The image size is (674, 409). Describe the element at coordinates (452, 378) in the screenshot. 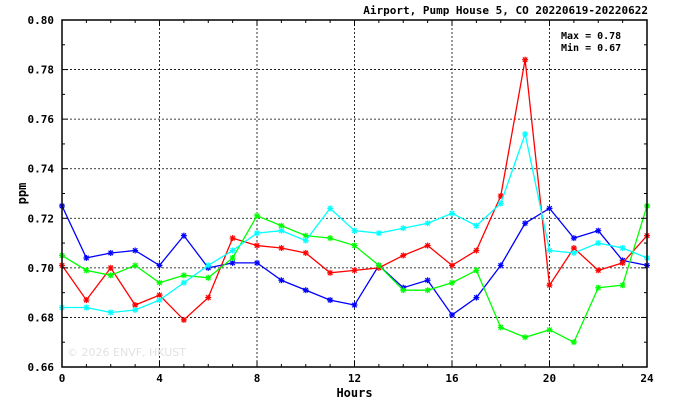

I see `x-tick-label: 16` at that location.